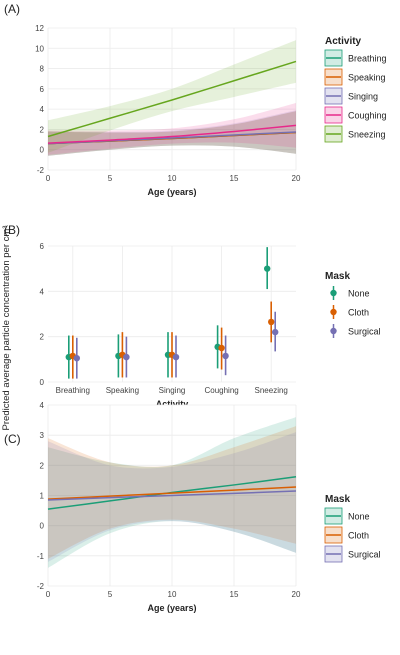  I want to click on series-line-cloth, so click(172, 493).